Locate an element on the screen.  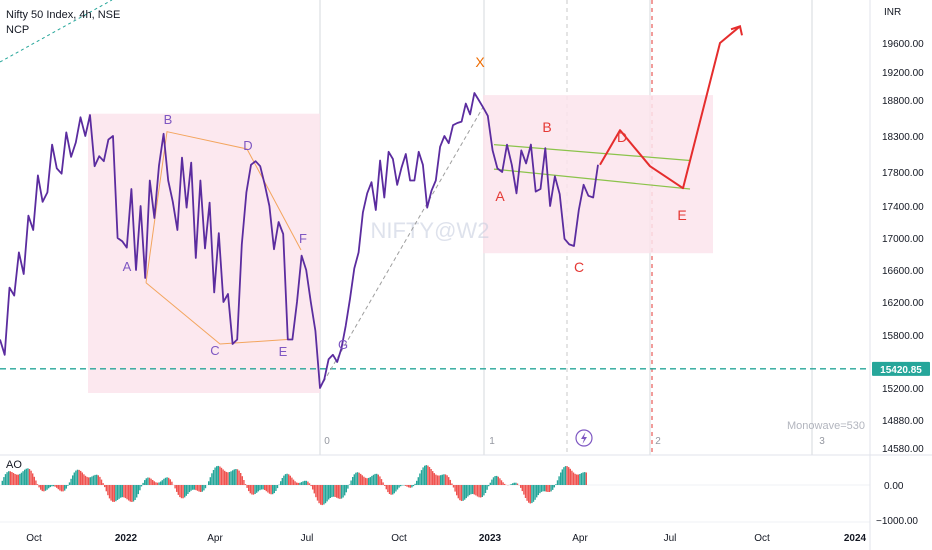
projection-arrowhead is located at coordinates (736, 30).